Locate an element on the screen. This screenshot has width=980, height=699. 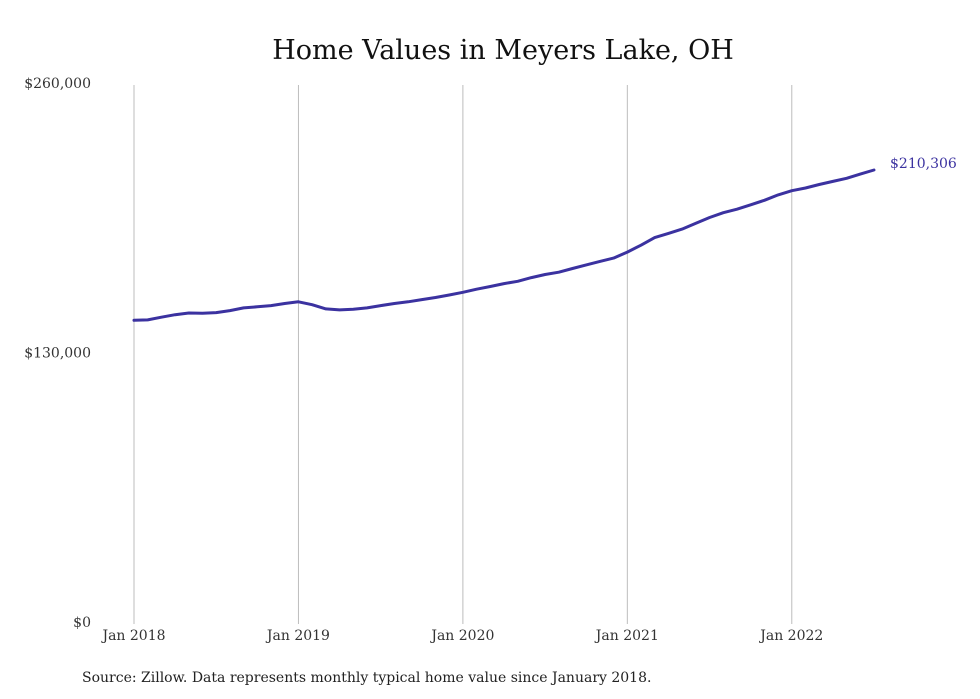
x-axis-ticks: Jan 2018 Jan 2019 Jan 2020 Jan 2021 Jan 2022 is located at coordinates (461, 636).